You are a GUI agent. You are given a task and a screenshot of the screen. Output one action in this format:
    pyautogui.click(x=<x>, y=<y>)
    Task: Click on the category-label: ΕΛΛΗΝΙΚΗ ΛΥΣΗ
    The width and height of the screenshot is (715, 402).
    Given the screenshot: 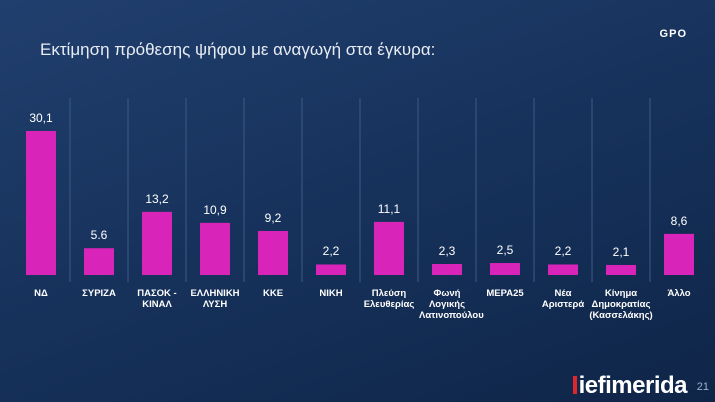 What is the action you would take?
    pyautogui.click(x=215, y=299)
    